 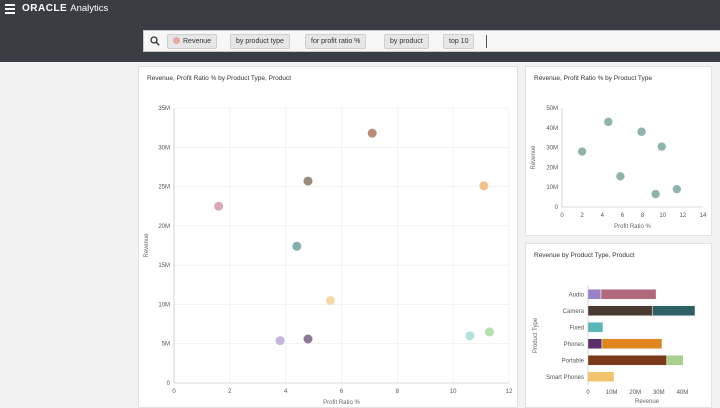 What do you see at coordinates (164, 109) in the screenshot?
I see `y-tick-label: 35M` at bounding box center [164, 109].